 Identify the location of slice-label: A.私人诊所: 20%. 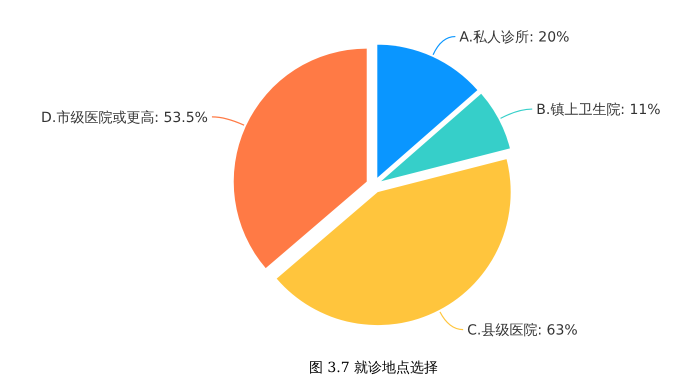
(514, 38).